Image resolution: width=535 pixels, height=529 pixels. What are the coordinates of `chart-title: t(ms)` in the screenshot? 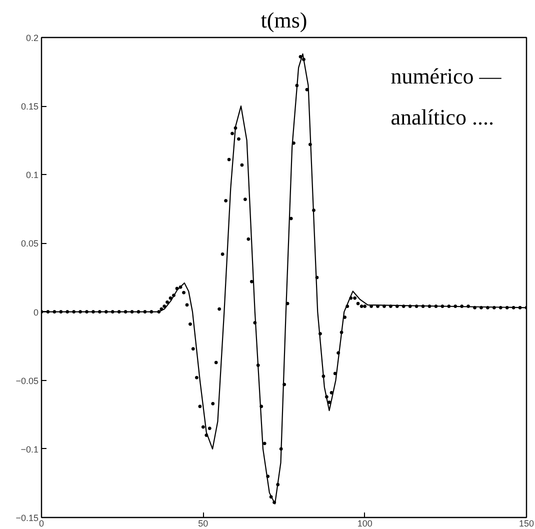 It's located at (284, 20).